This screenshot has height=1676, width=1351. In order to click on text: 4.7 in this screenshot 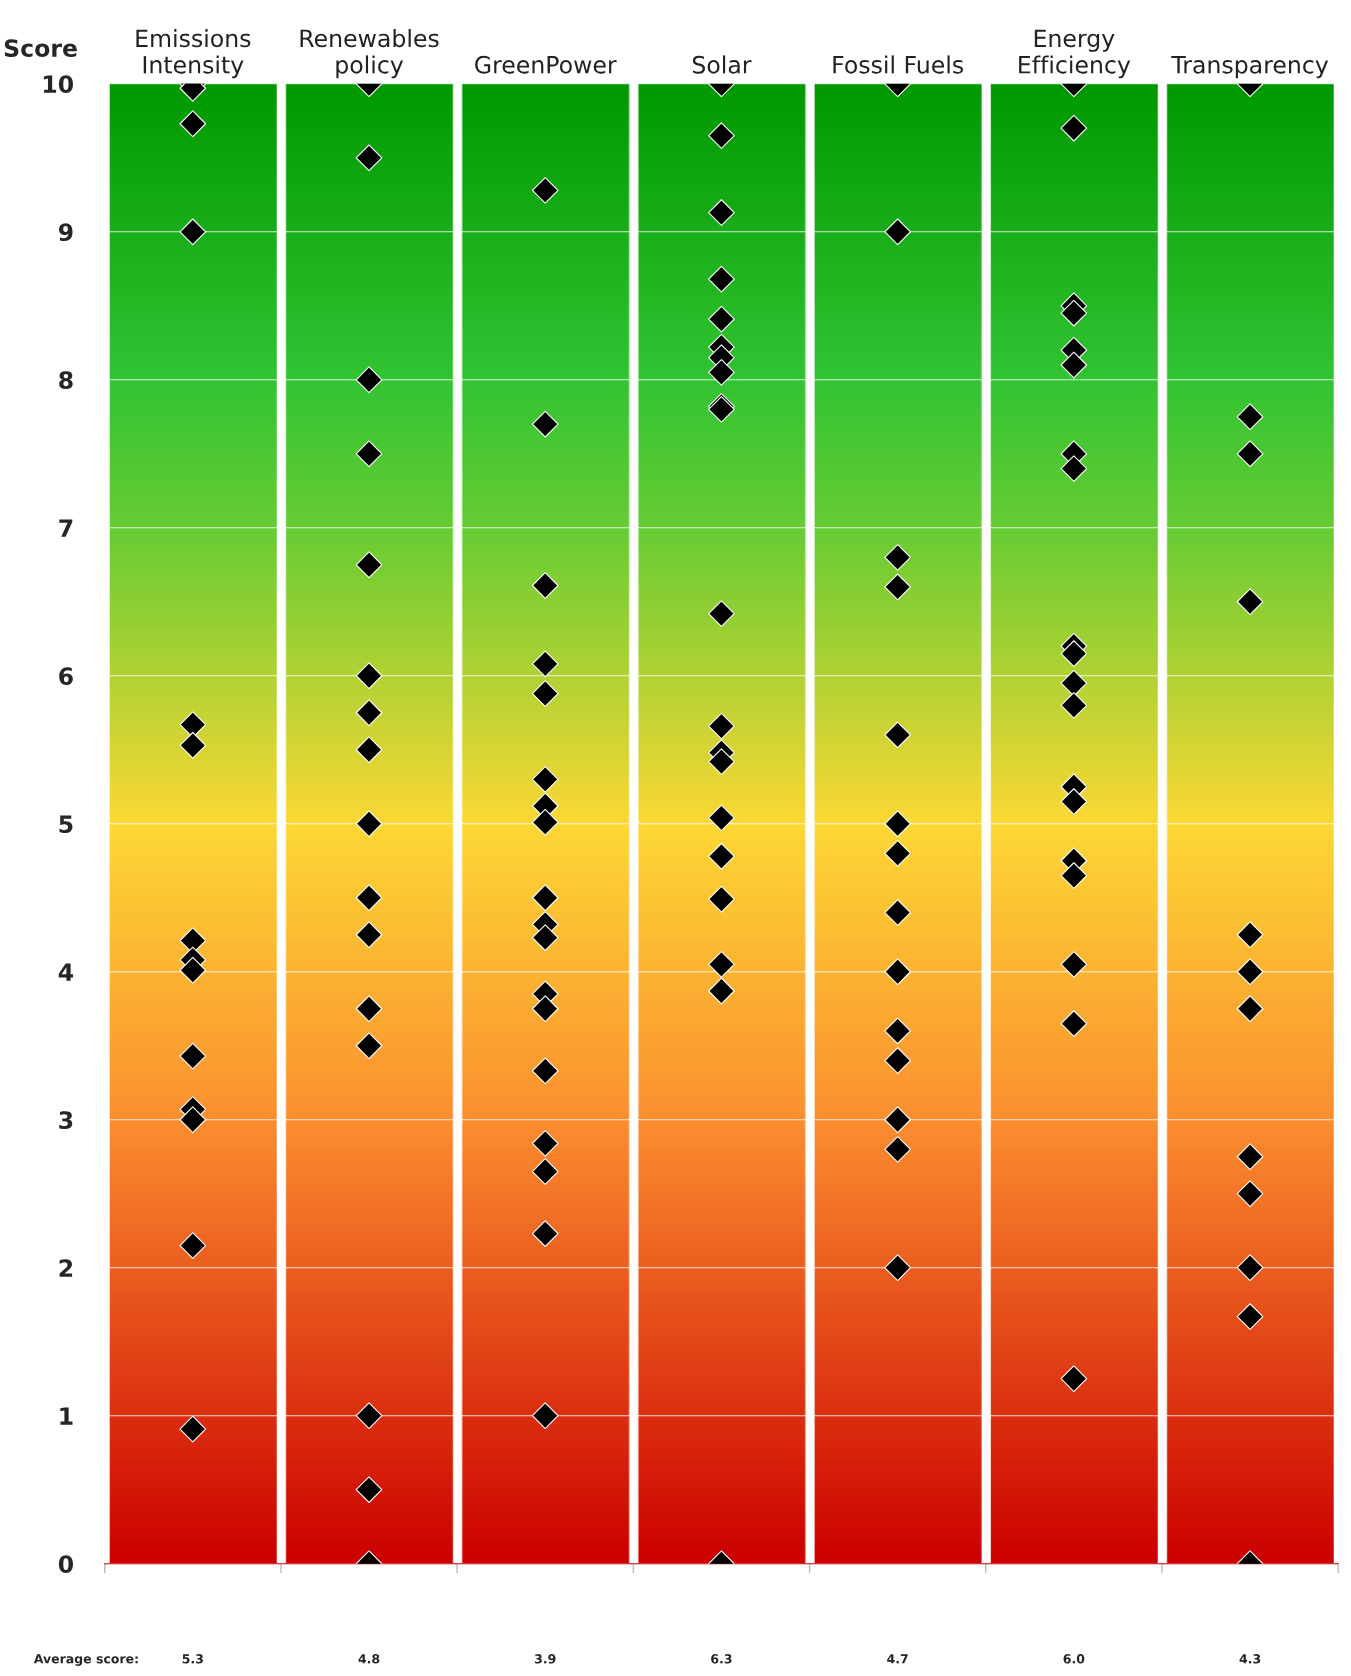, I will do `click(897, 1659)`.